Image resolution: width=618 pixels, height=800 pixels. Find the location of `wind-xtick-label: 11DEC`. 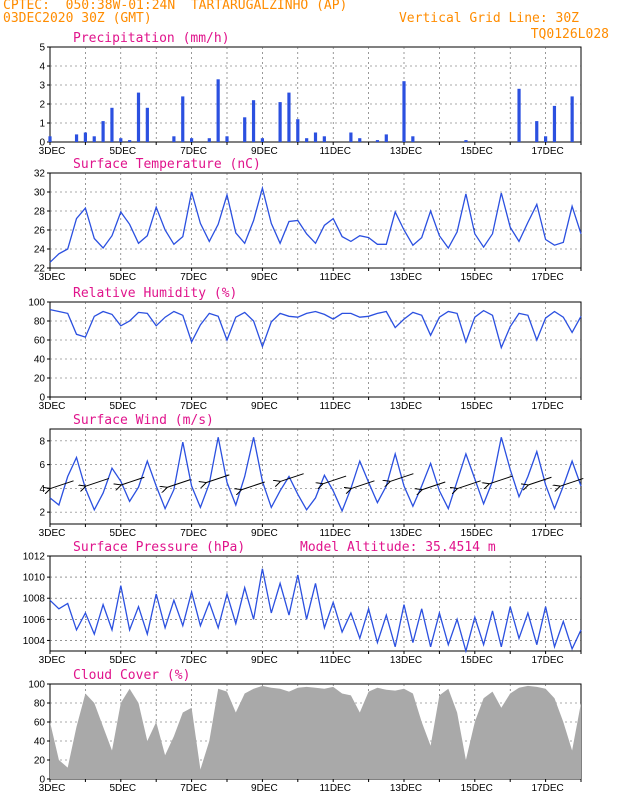

wind-xtick-label: 11DEC is located at coordinates (335, 533).